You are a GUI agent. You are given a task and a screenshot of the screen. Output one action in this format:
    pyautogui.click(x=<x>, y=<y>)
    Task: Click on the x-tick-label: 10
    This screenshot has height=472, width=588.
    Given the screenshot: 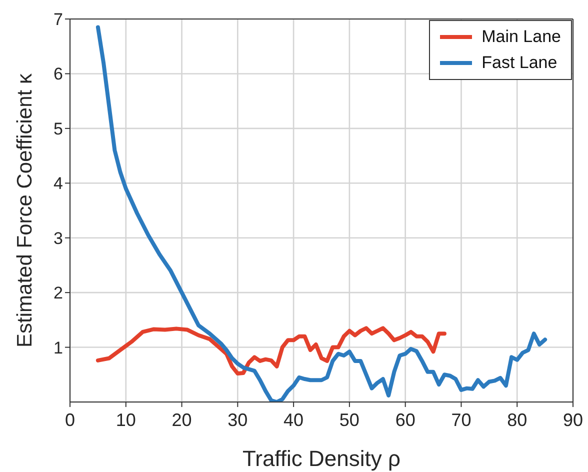 What is the action you would take?
    pyautogui.click(x=126, y=420)
    